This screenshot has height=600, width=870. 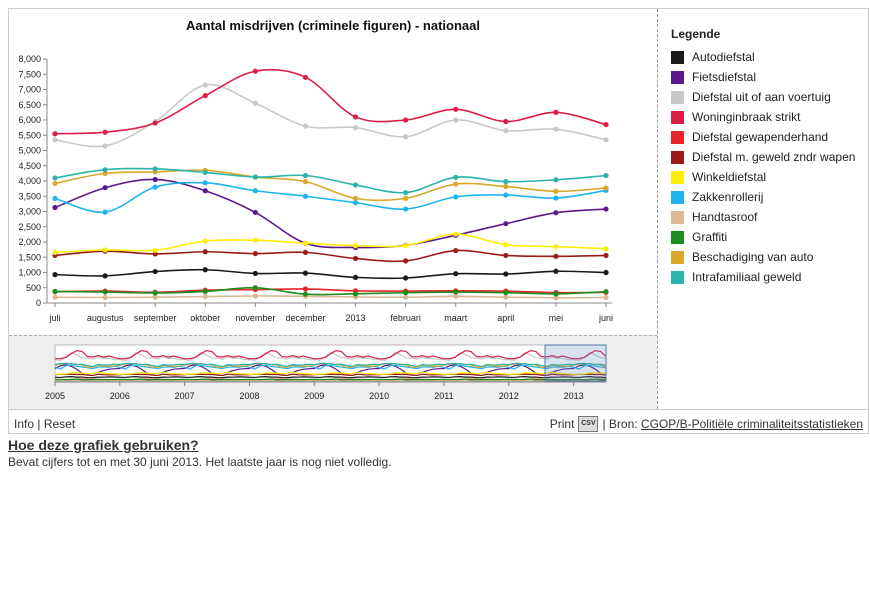 What do you see at coordinates (588, 424) in the screenshot?
I see `csv-icon: CSV` at bounding box center [588, 424].